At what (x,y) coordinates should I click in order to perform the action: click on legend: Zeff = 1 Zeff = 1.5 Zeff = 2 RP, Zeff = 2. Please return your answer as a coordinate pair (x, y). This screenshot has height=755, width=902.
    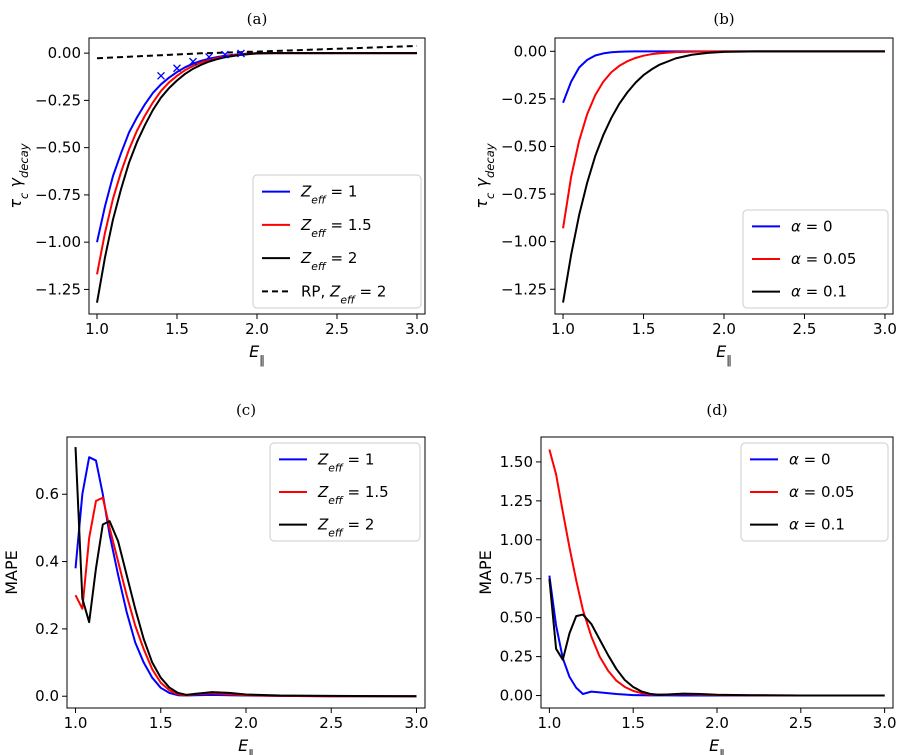
    Looking at the image, I should click on (337, 241).